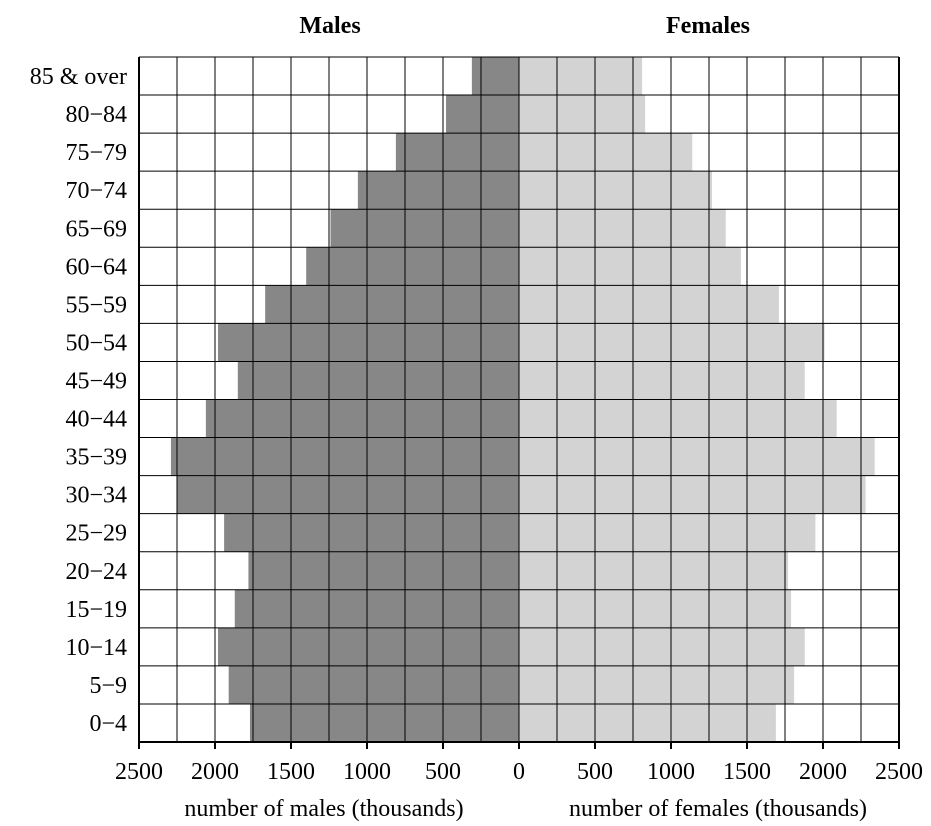 The image size is (931, 826). I want to click on ticks-group: 2500 2000 1500 1000 500 0 500 1000 1500 2000 2500, so click(519, 763).